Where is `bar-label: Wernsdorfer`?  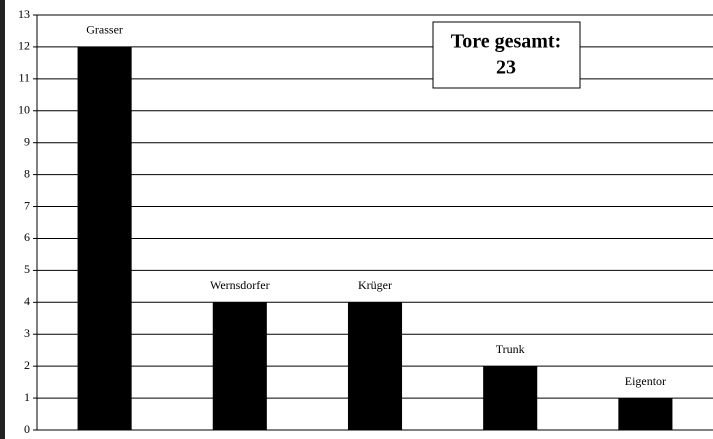 bar-label: Wernsdorfer is located at coordinates (240, 285).